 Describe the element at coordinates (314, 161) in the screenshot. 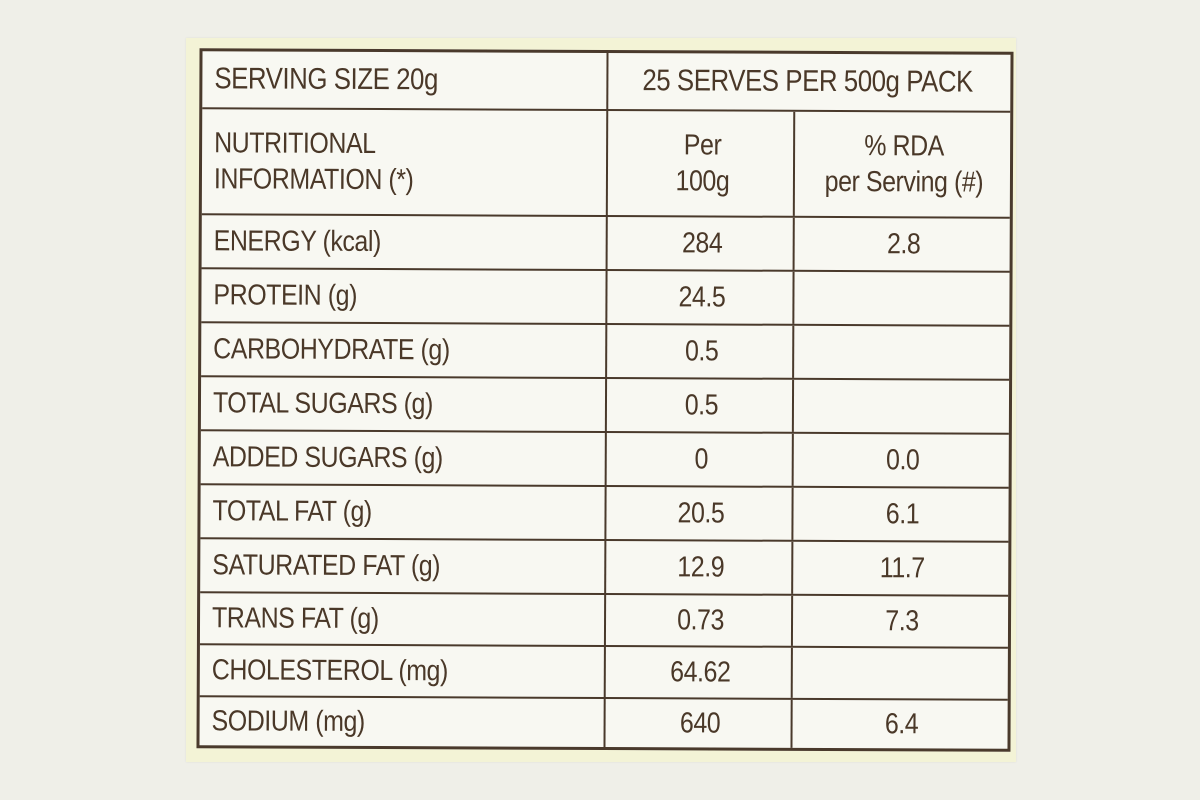

I see `nutritional-information-header: NUTRITIONAL INFORMATION (*)` at that location.